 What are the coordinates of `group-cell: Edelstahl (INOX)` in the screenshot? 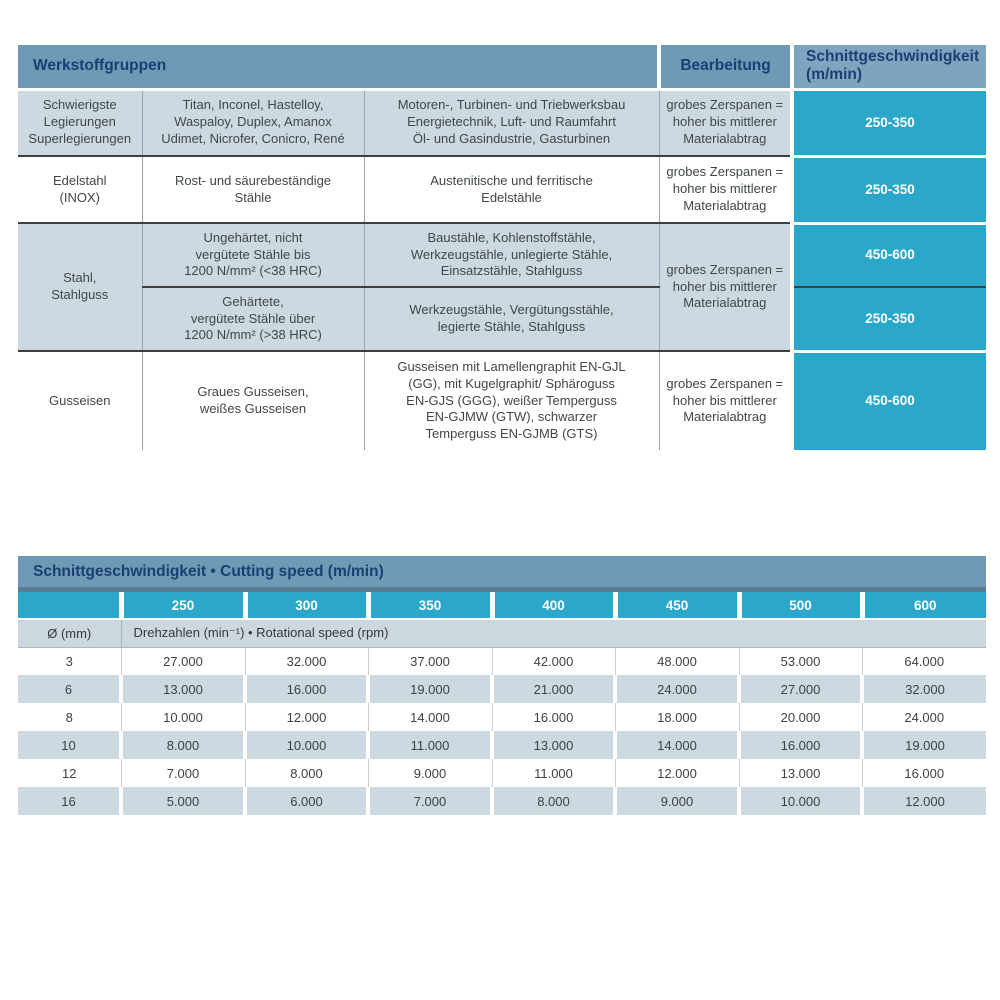 It's located at (80, 189).